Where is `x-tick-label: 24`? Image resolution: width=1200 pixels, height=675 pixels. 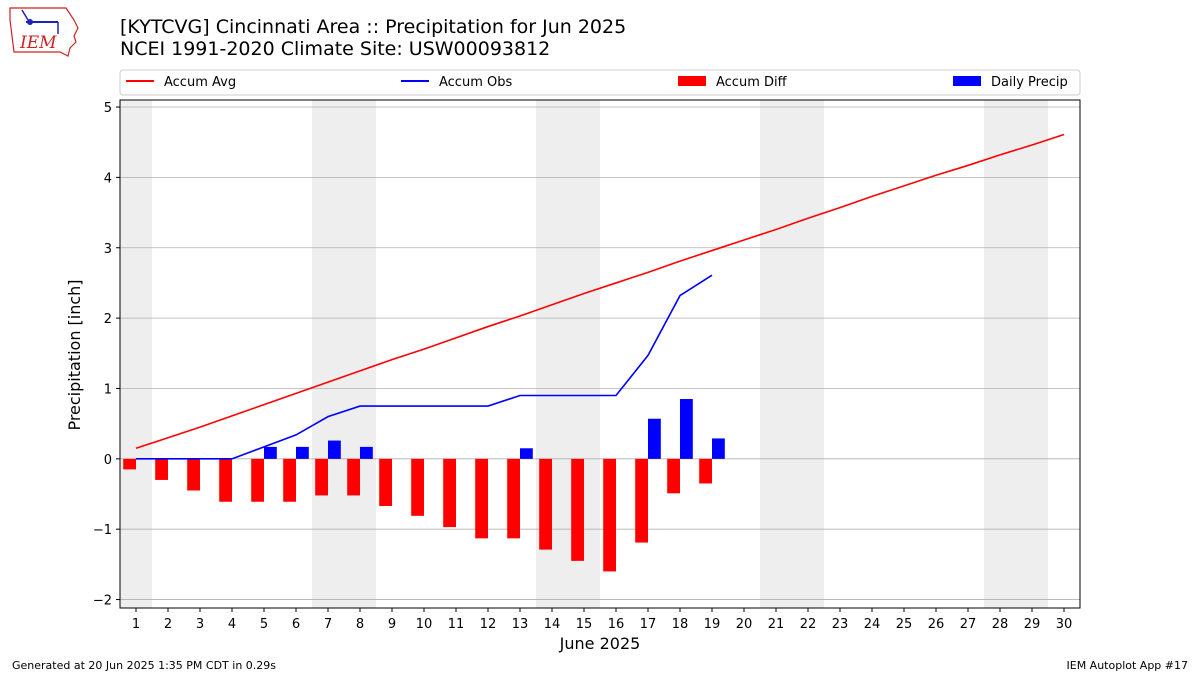 x-tick-label: 24 is located at coordinates (872, 624).